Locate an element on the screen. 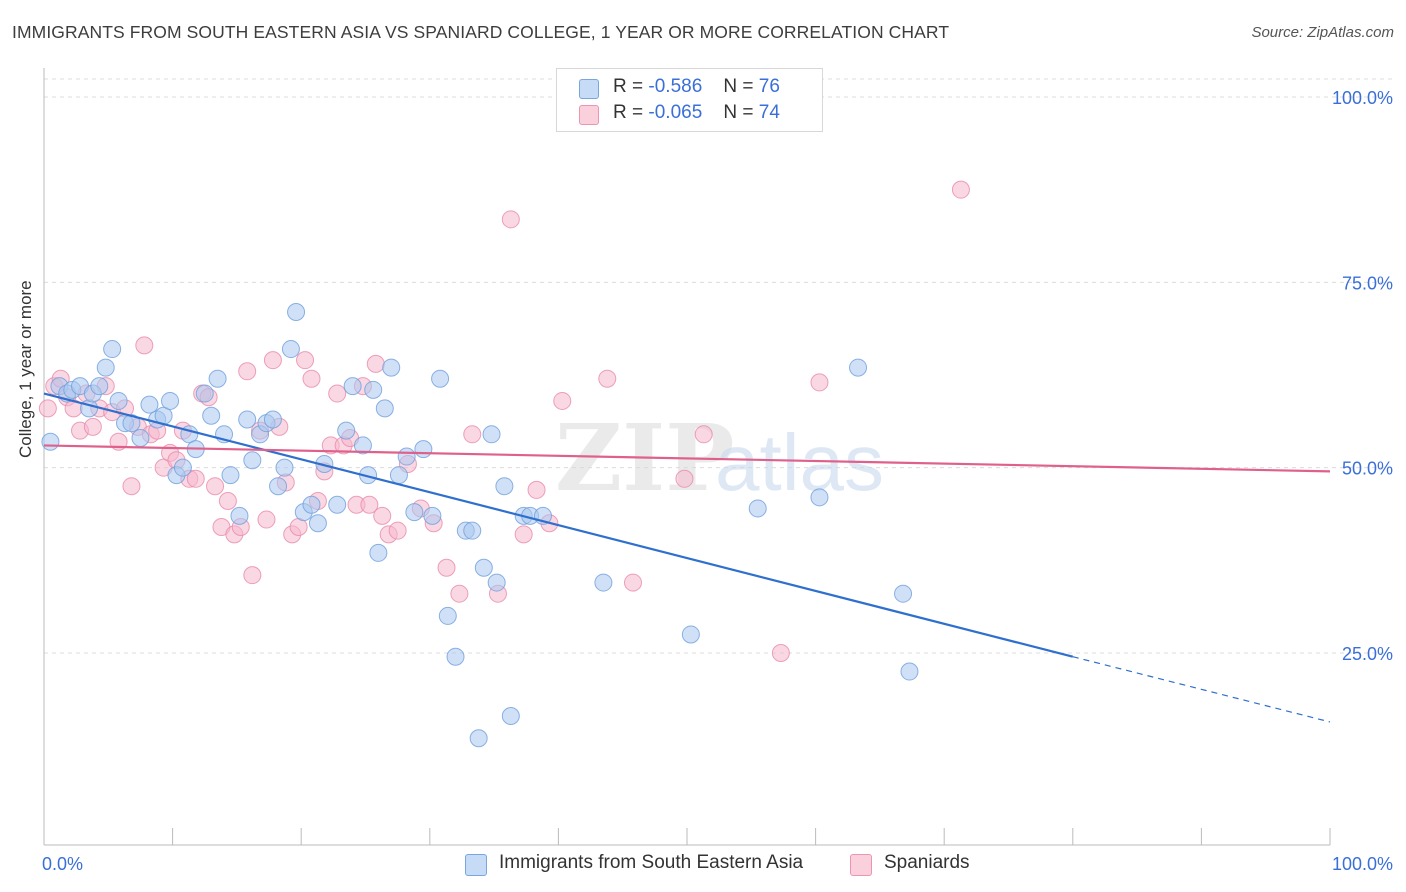 The width and height of the screenshot is (1406, 892). n-value: 74 is located at coordinates (769, 112).